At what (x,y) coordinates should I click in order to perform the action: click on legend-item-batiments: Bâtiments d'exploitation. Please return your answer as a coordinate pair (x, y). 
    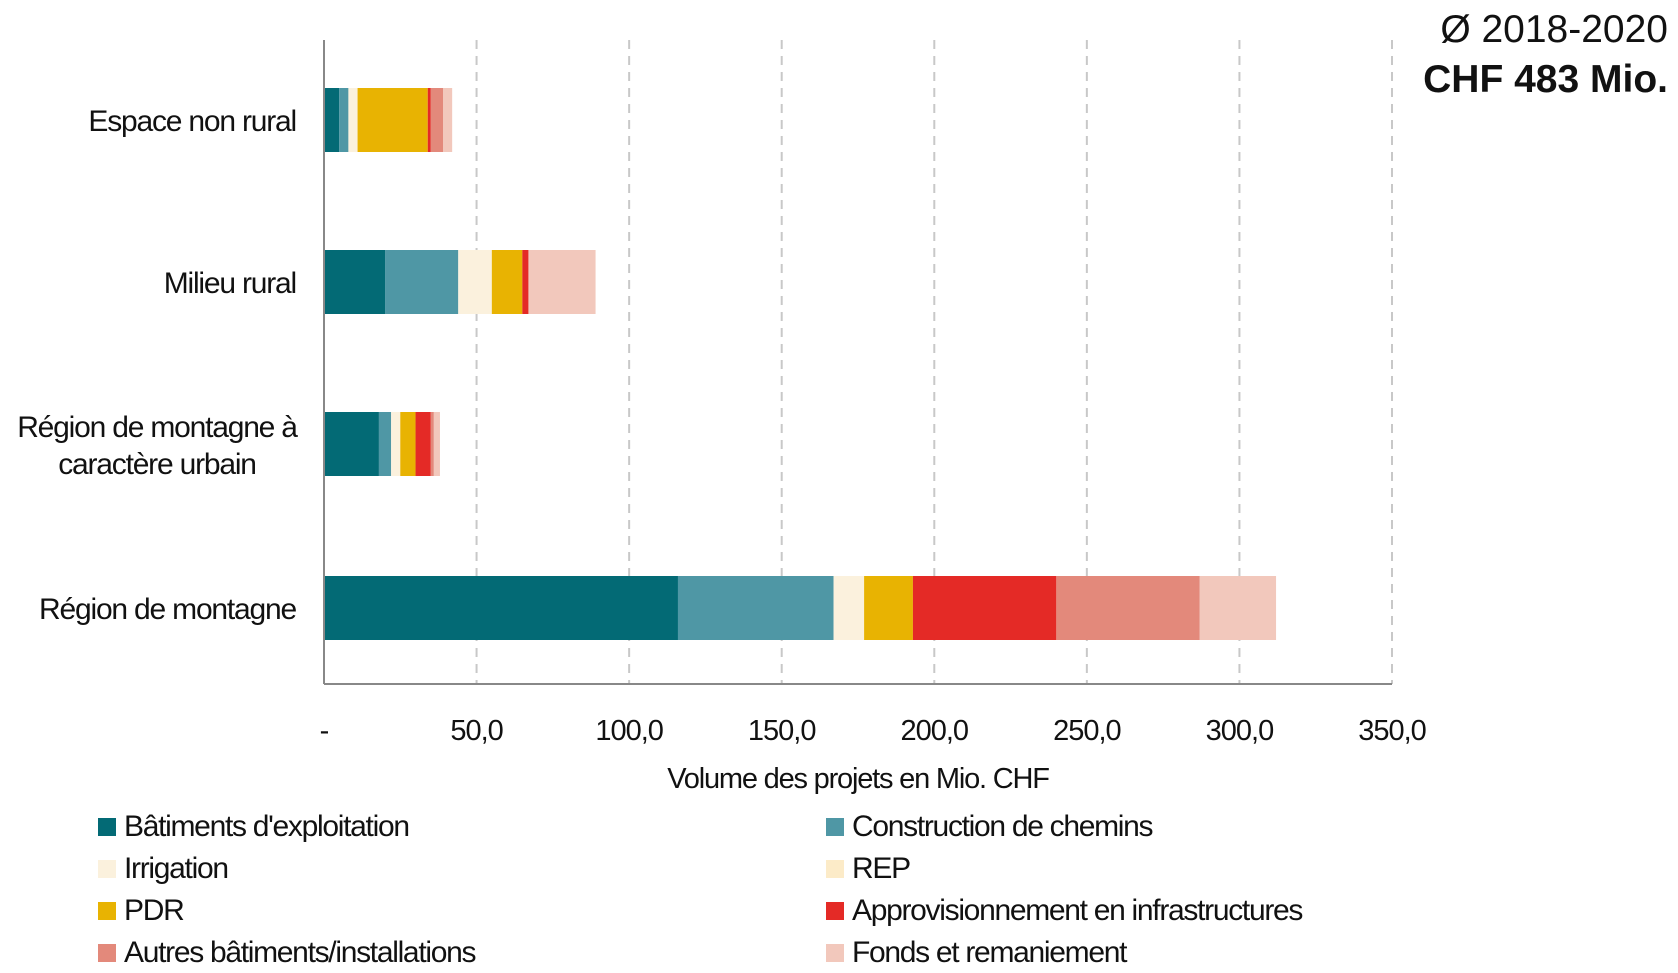
    Looking at the image, I should click on (254, 827).